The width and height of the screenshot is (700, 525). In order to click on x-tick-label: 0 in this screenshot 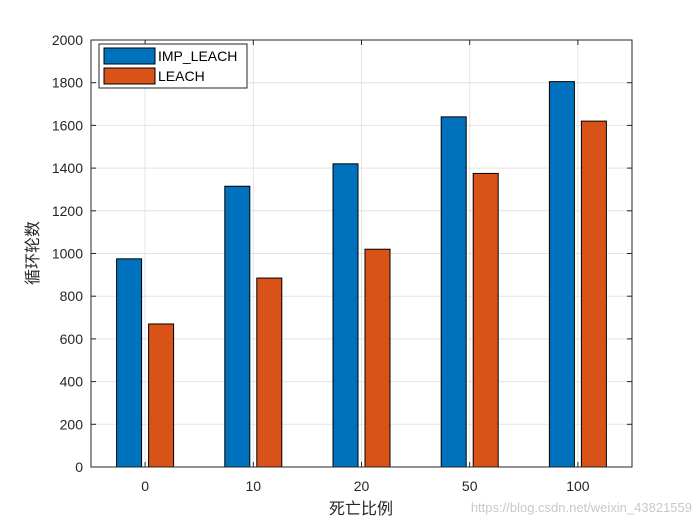, I will do `click(145, 486)`.